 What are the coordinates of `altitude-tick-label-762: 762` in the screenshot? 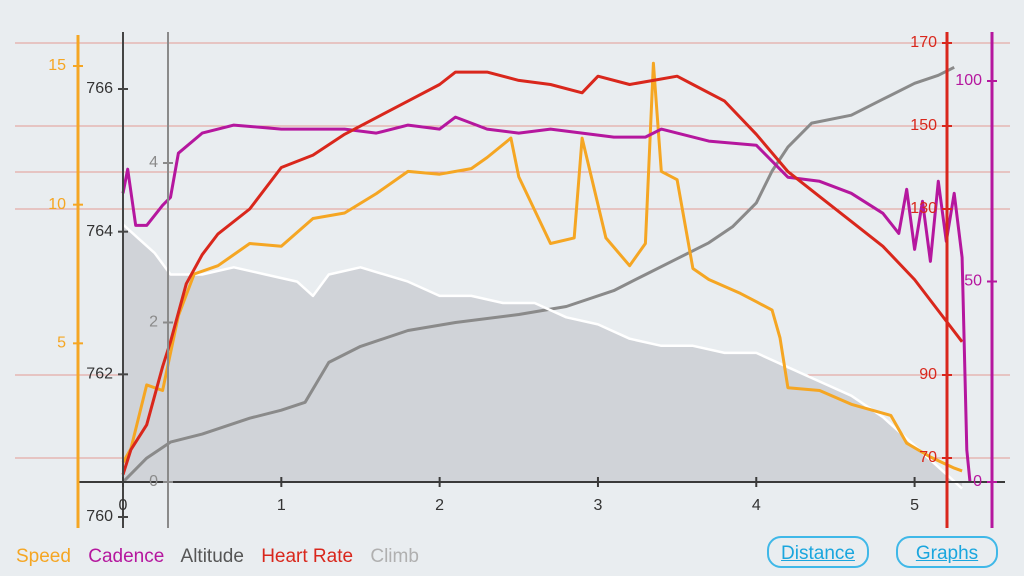 It's located at (99, 374).